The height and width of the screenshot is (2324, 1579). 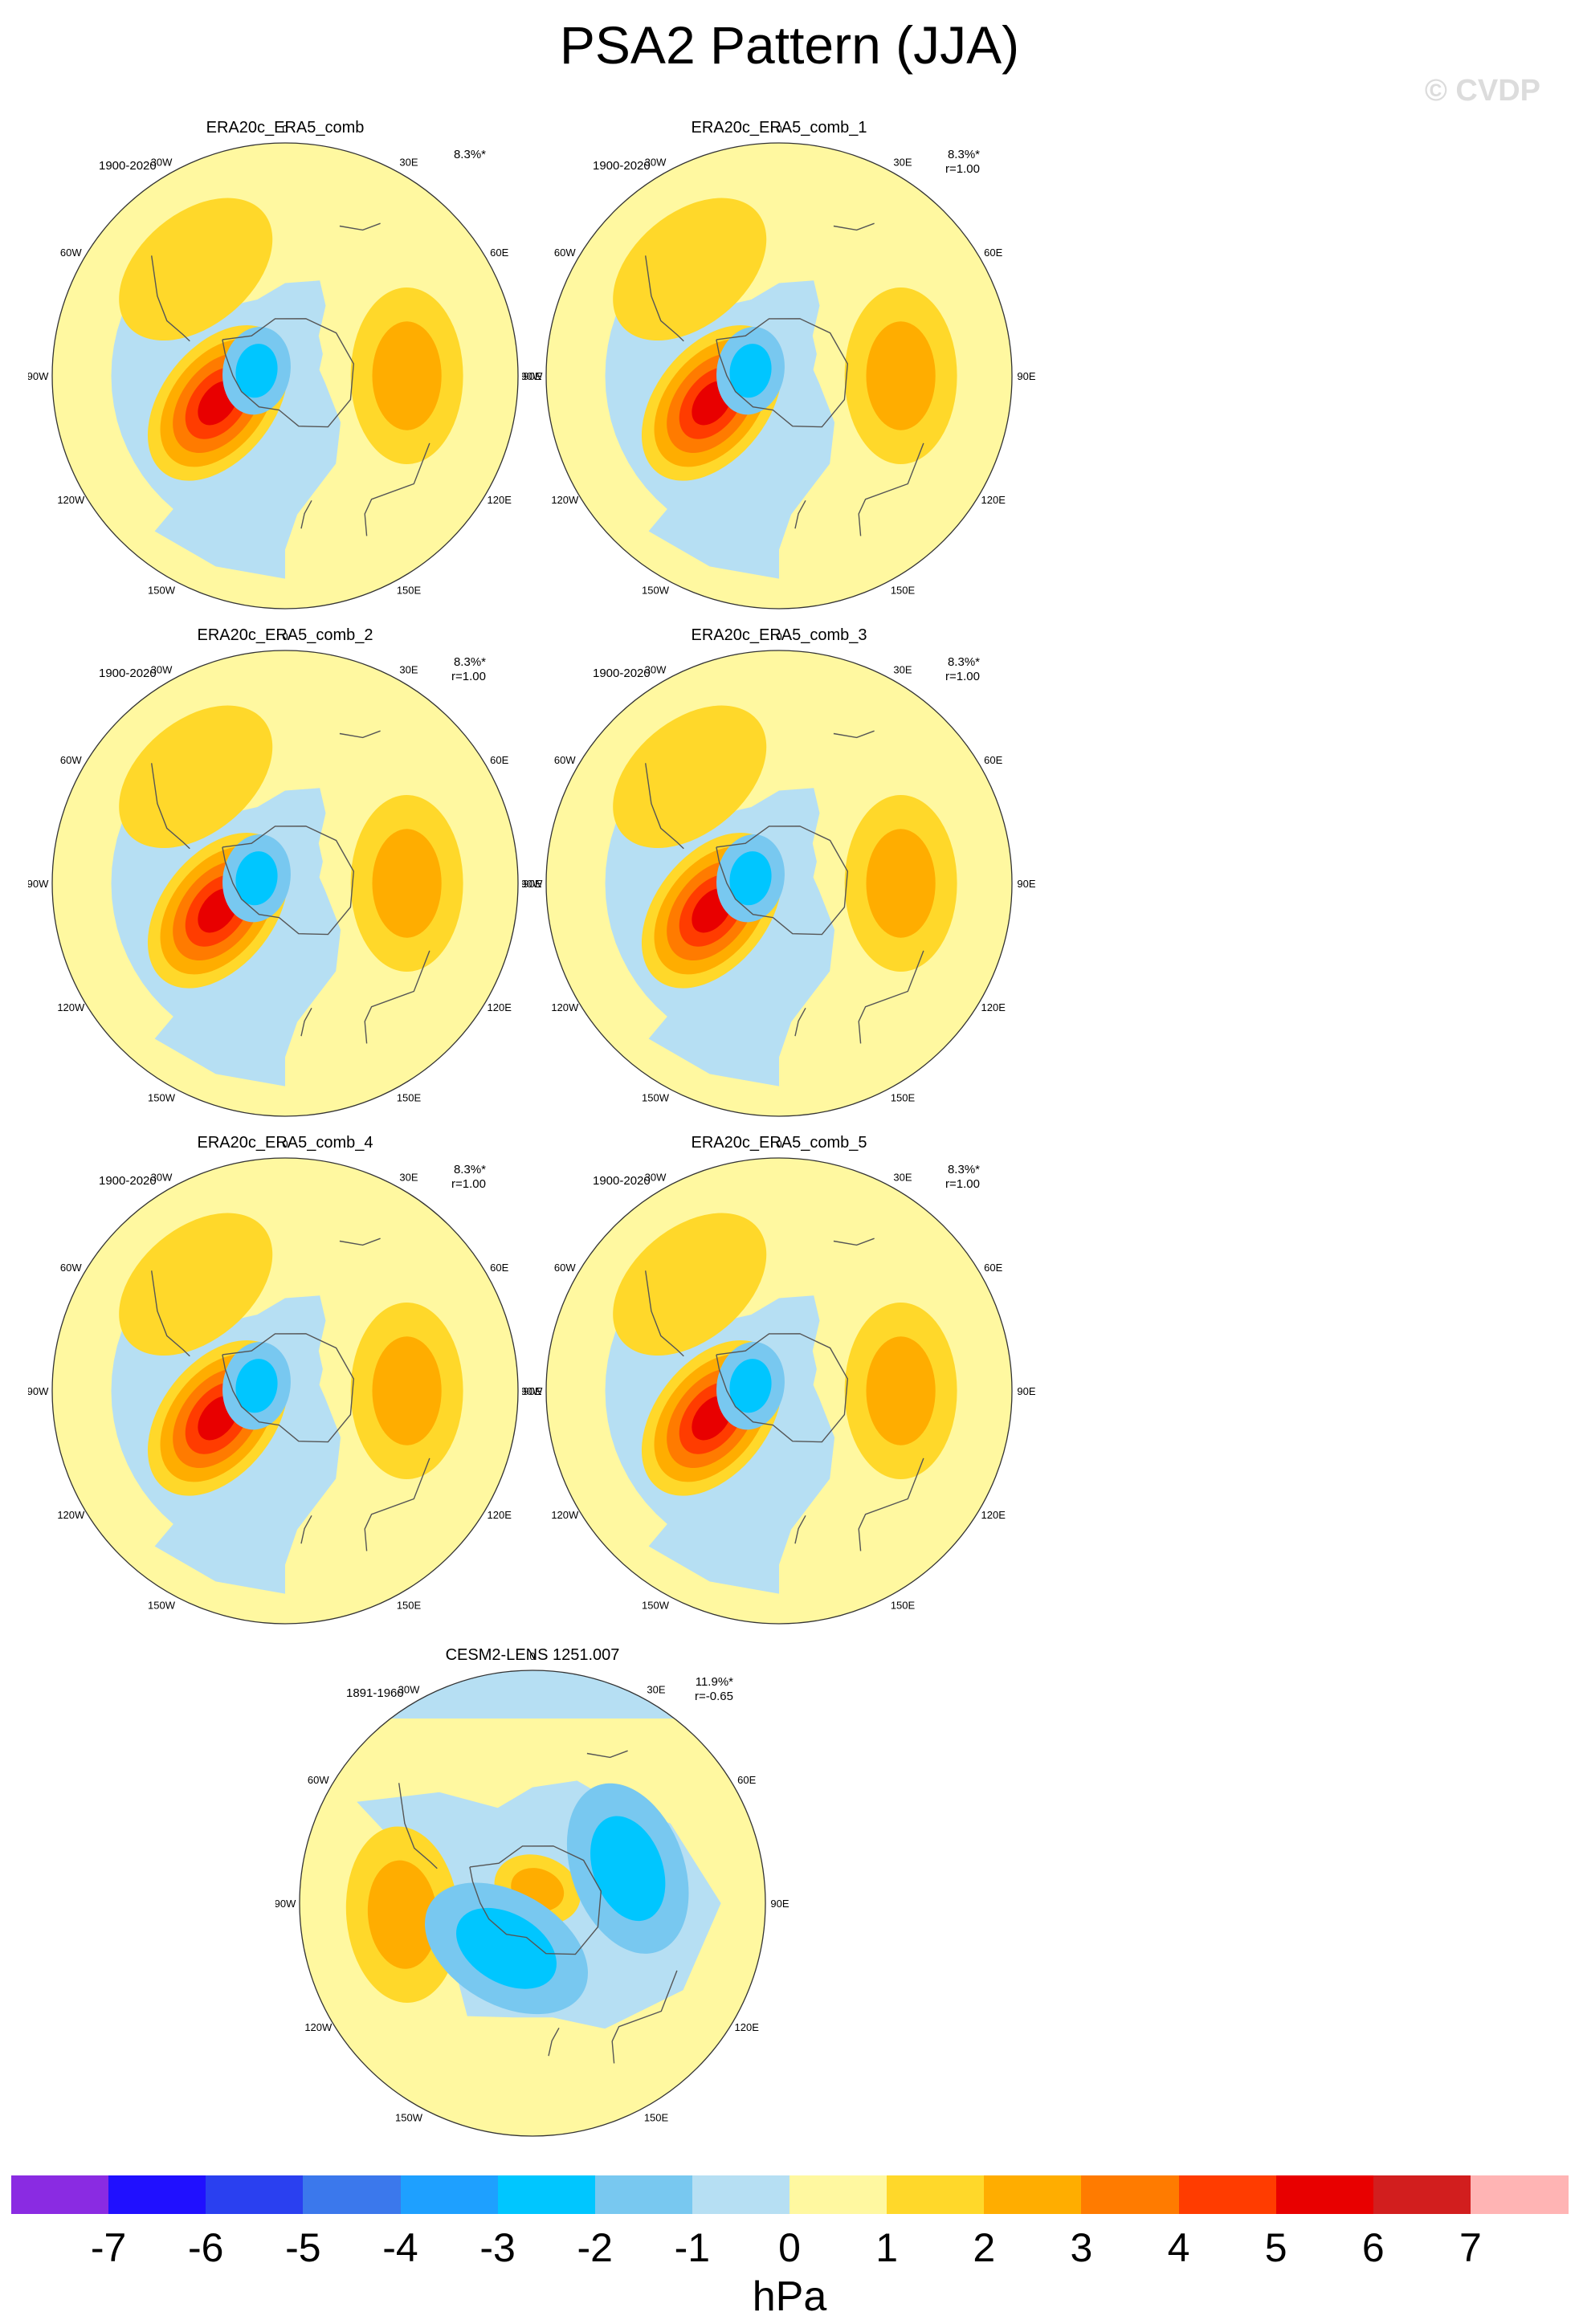 What do you see at coordinates (532, 1655) in the screenshot?
I see `panel-title: CESM2-LENS 1251.007` at bounding box center [532, 1655].